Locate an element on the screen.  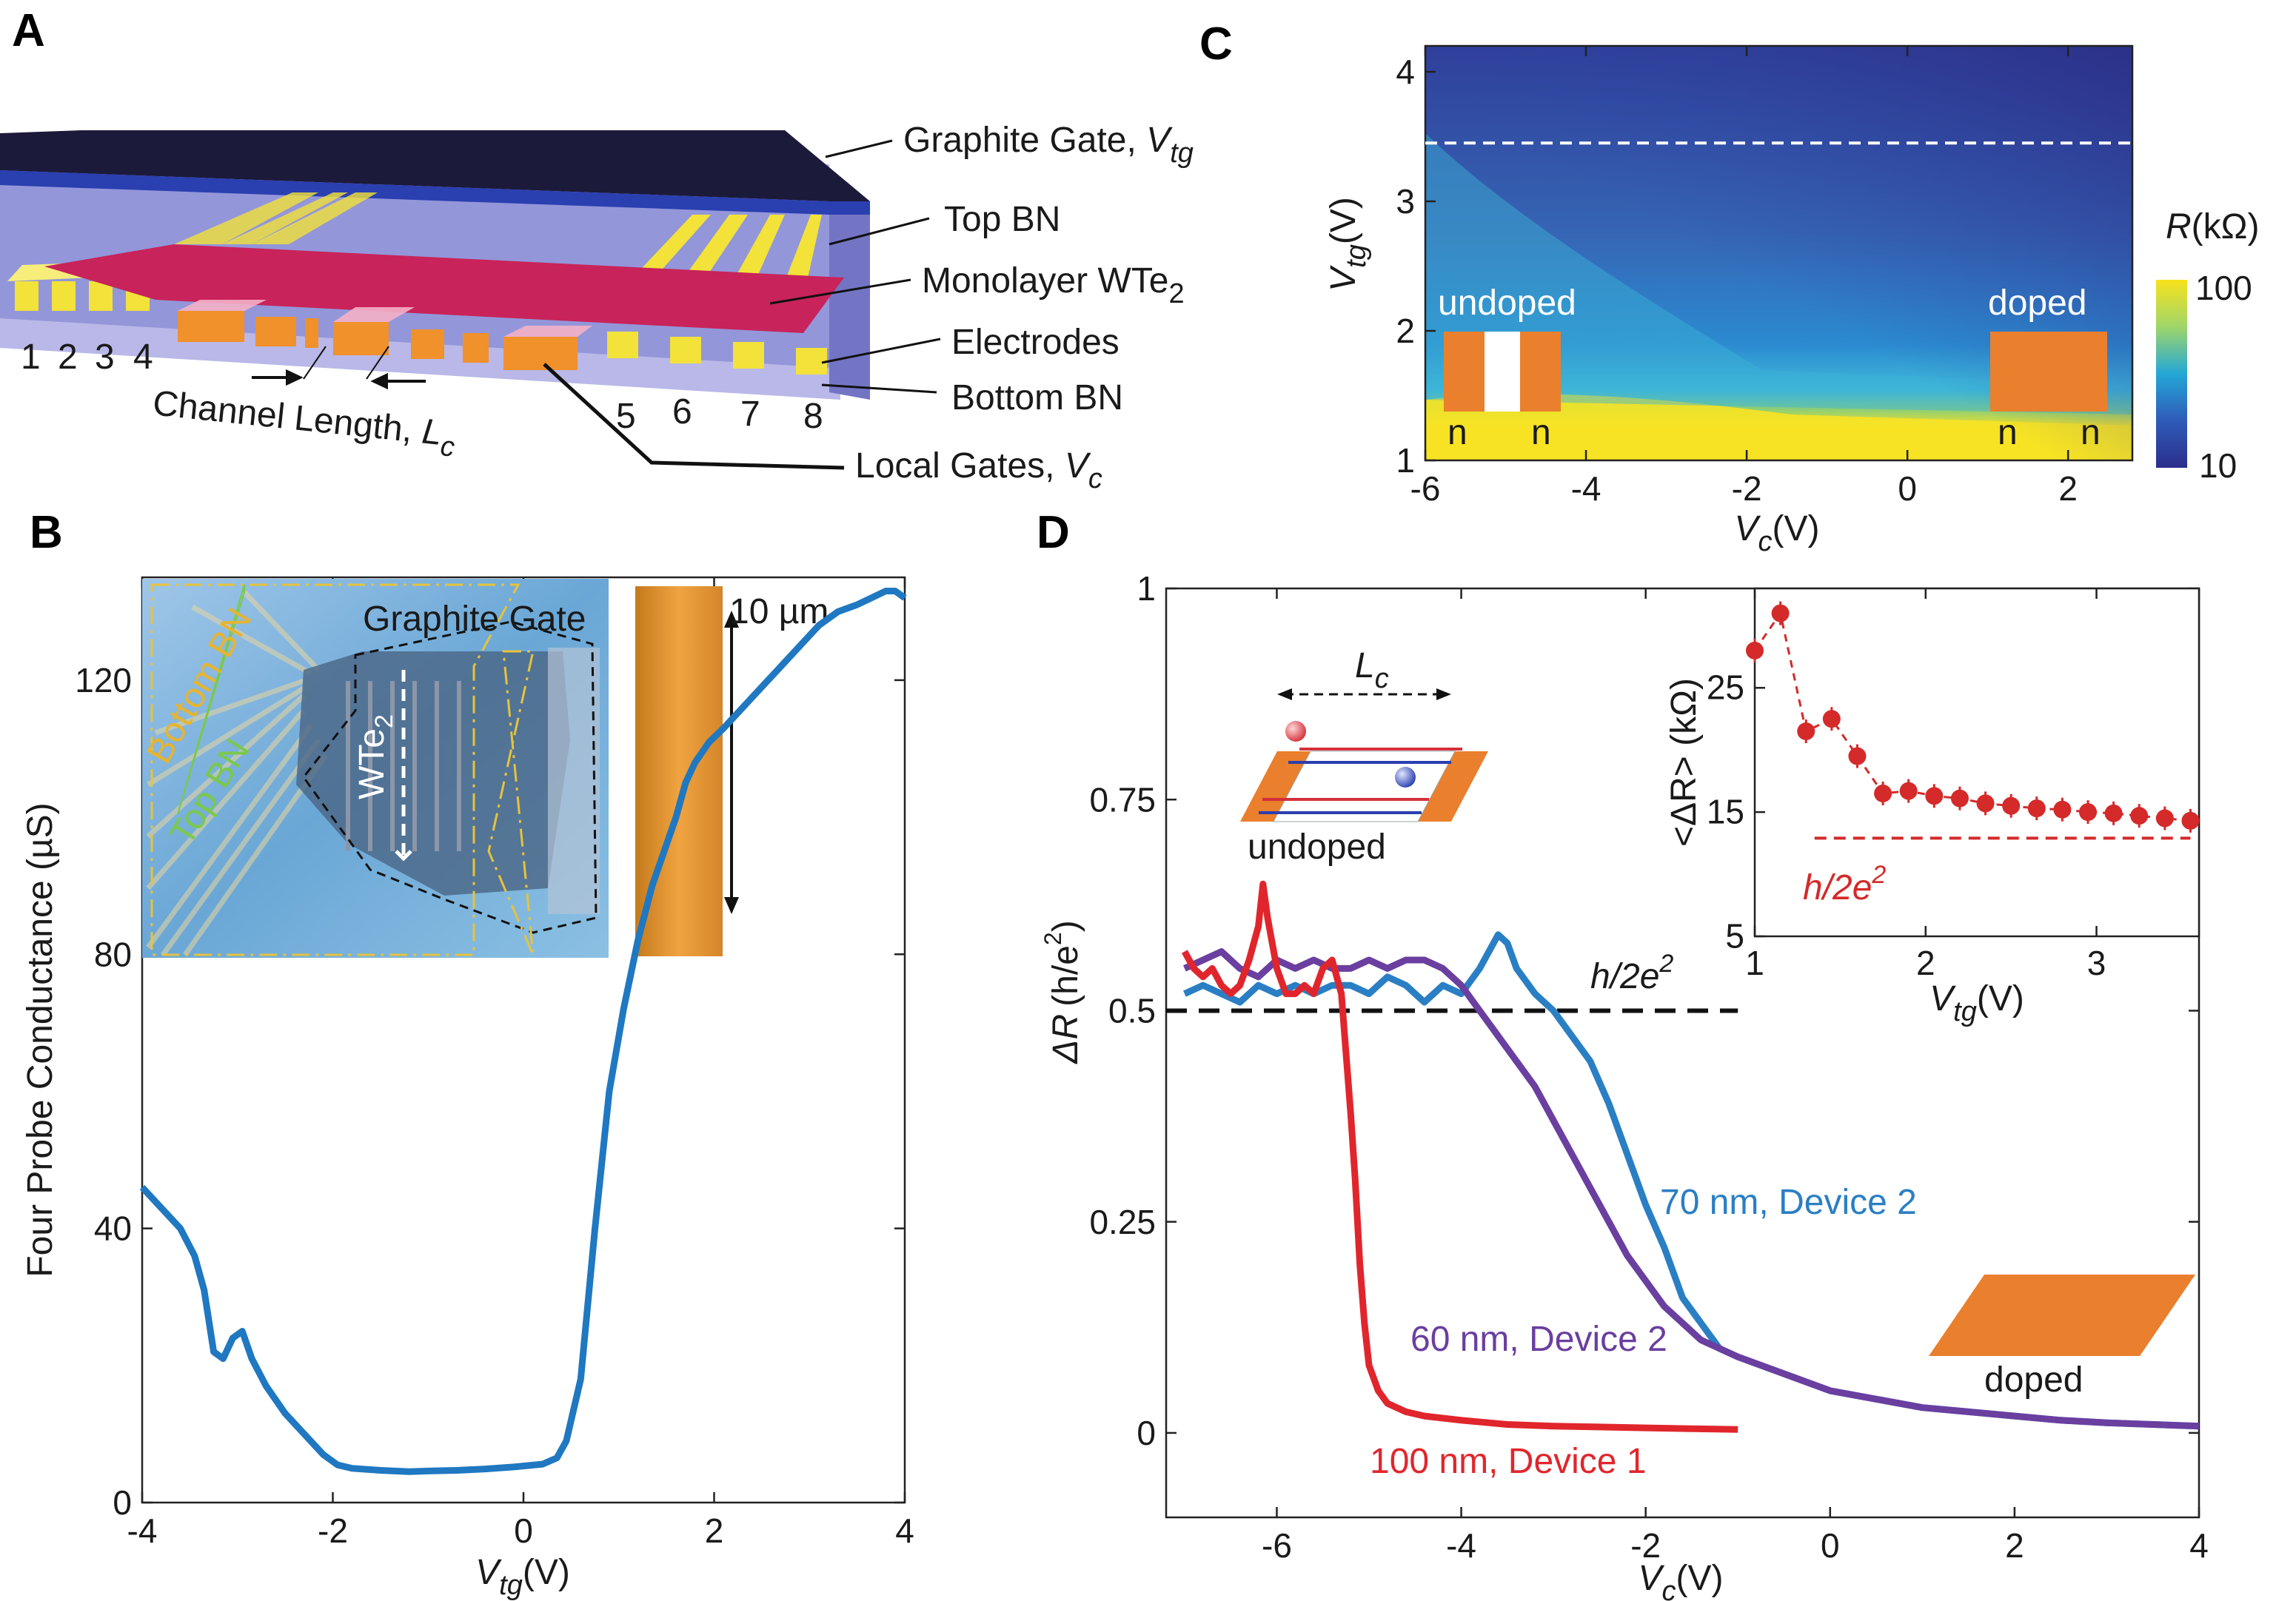
scale-bar-arrow-top is located at coordinates (731, 620).